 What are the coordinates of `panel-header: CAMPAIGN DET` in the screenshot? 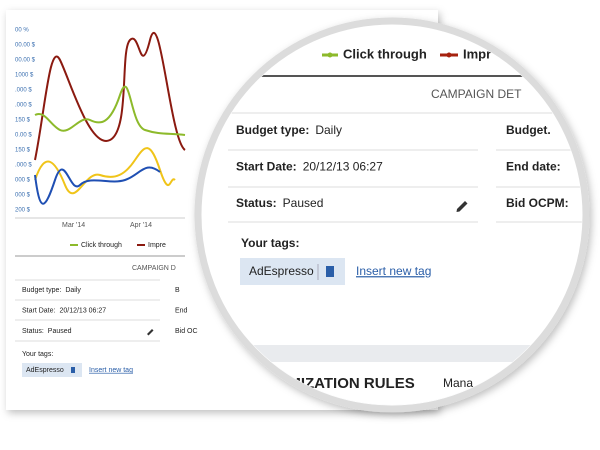 It's located at (476, 94).